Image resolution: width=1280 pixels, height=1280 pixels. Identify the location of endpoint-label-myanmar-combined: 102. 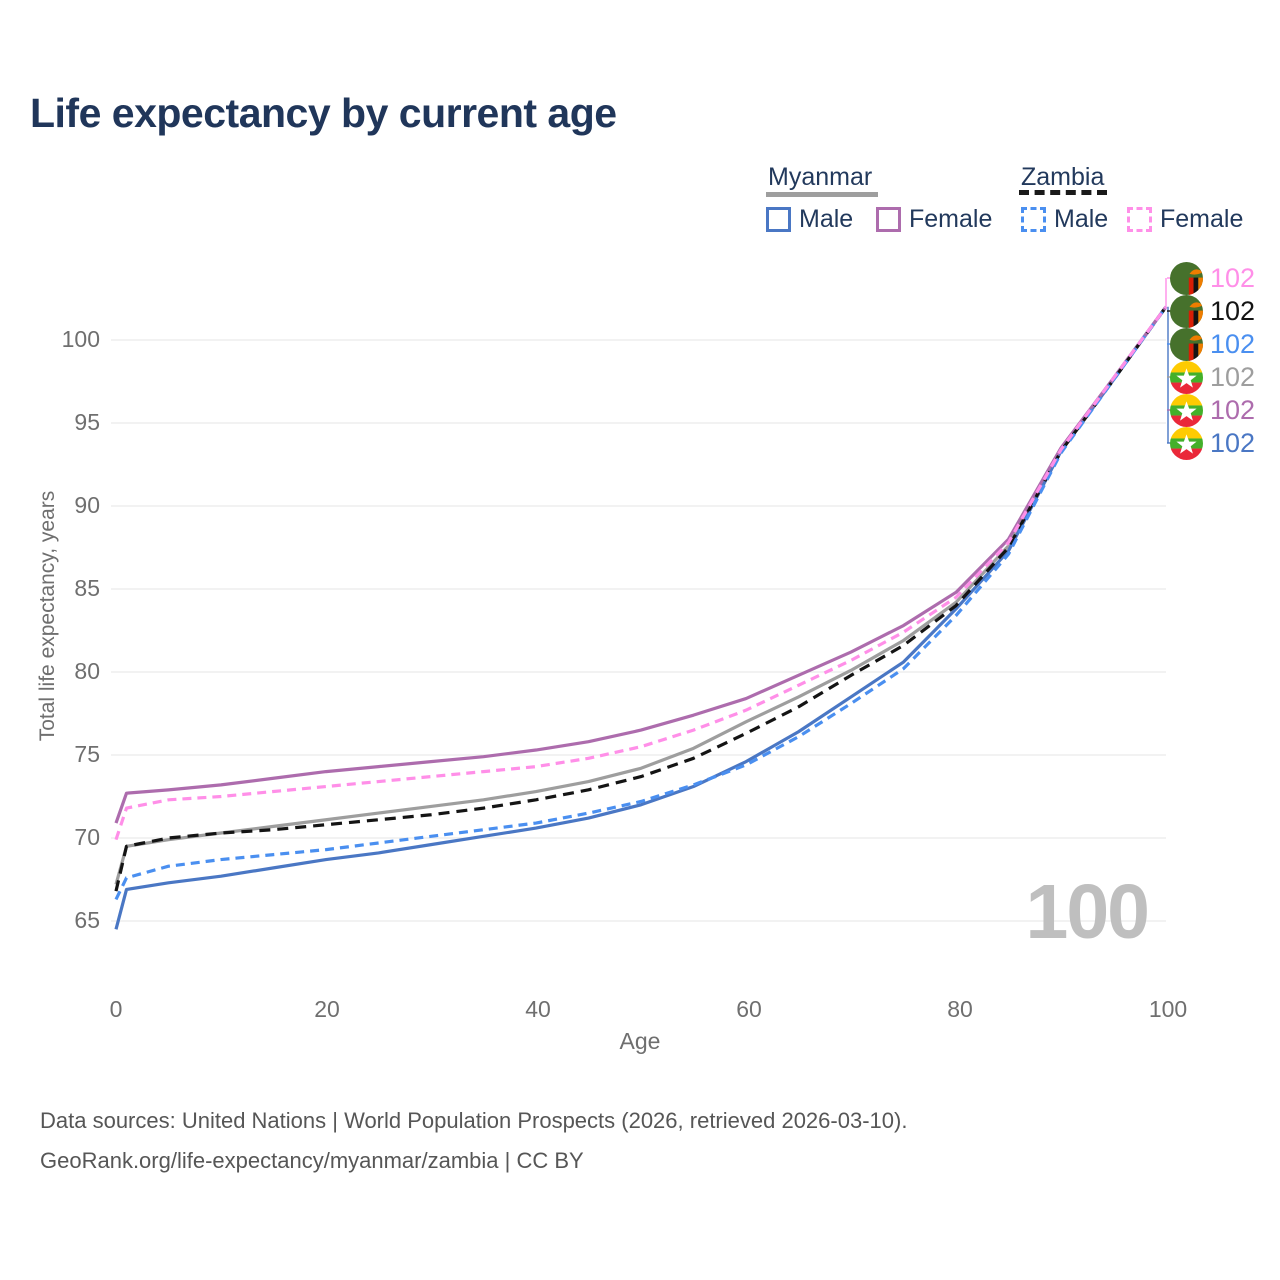
(1212, 377).